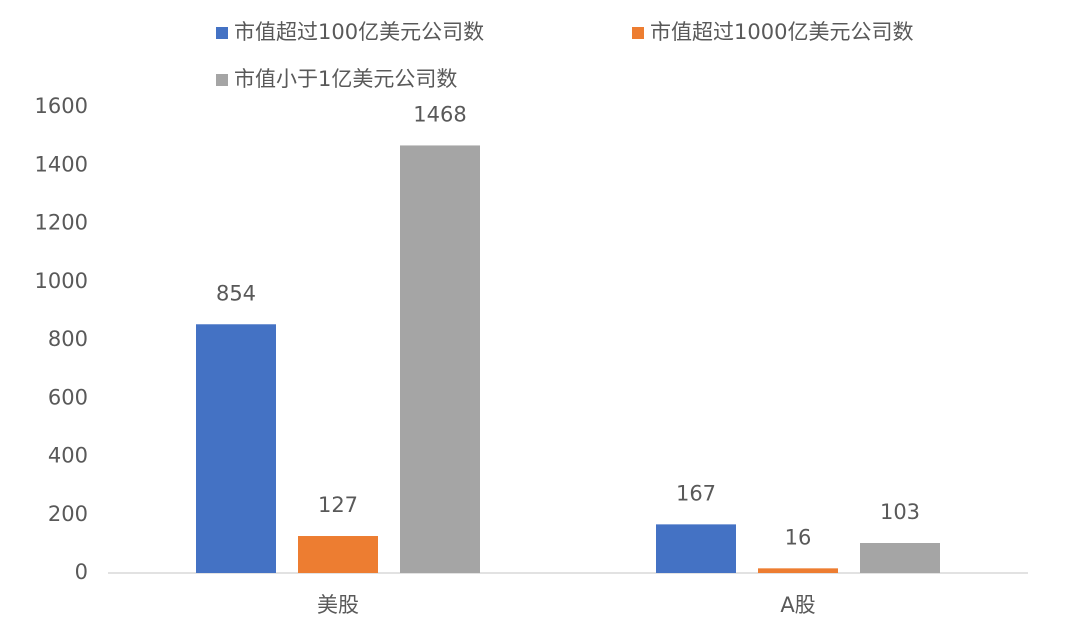 The image size is (1080, 641). What do you see at coordinates (345, 79) in the screenshot?
I see `legend-label: 市值小于1亿美元公司数` at bounding box center [345, 79].